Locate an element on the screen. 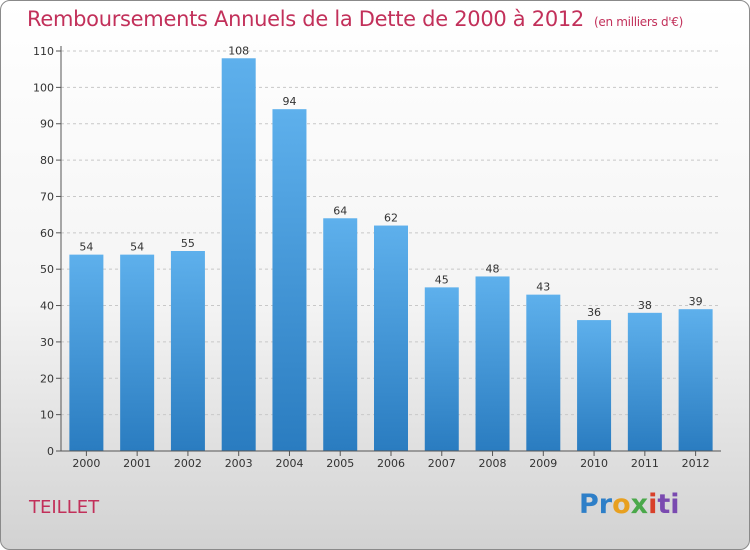  value-label-2009: 43 is located at coordinates (543, 287).